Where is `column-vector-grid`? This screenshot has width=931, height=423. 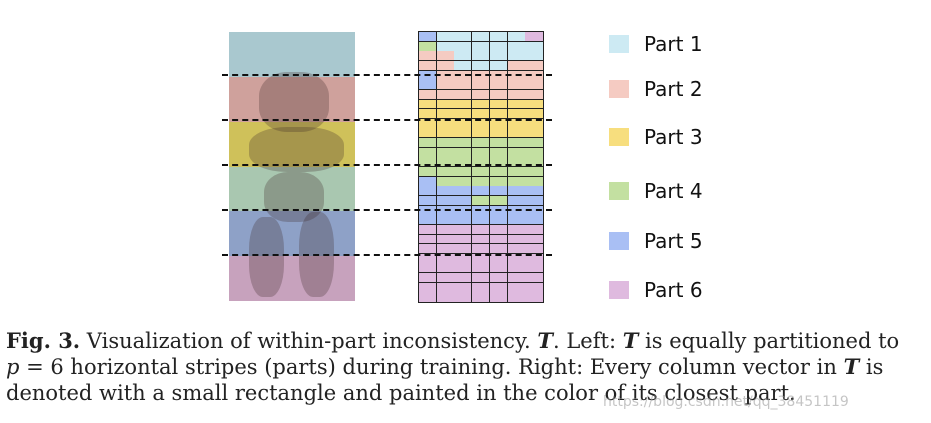
column-vector-grid is located at coordinates (481, 167).